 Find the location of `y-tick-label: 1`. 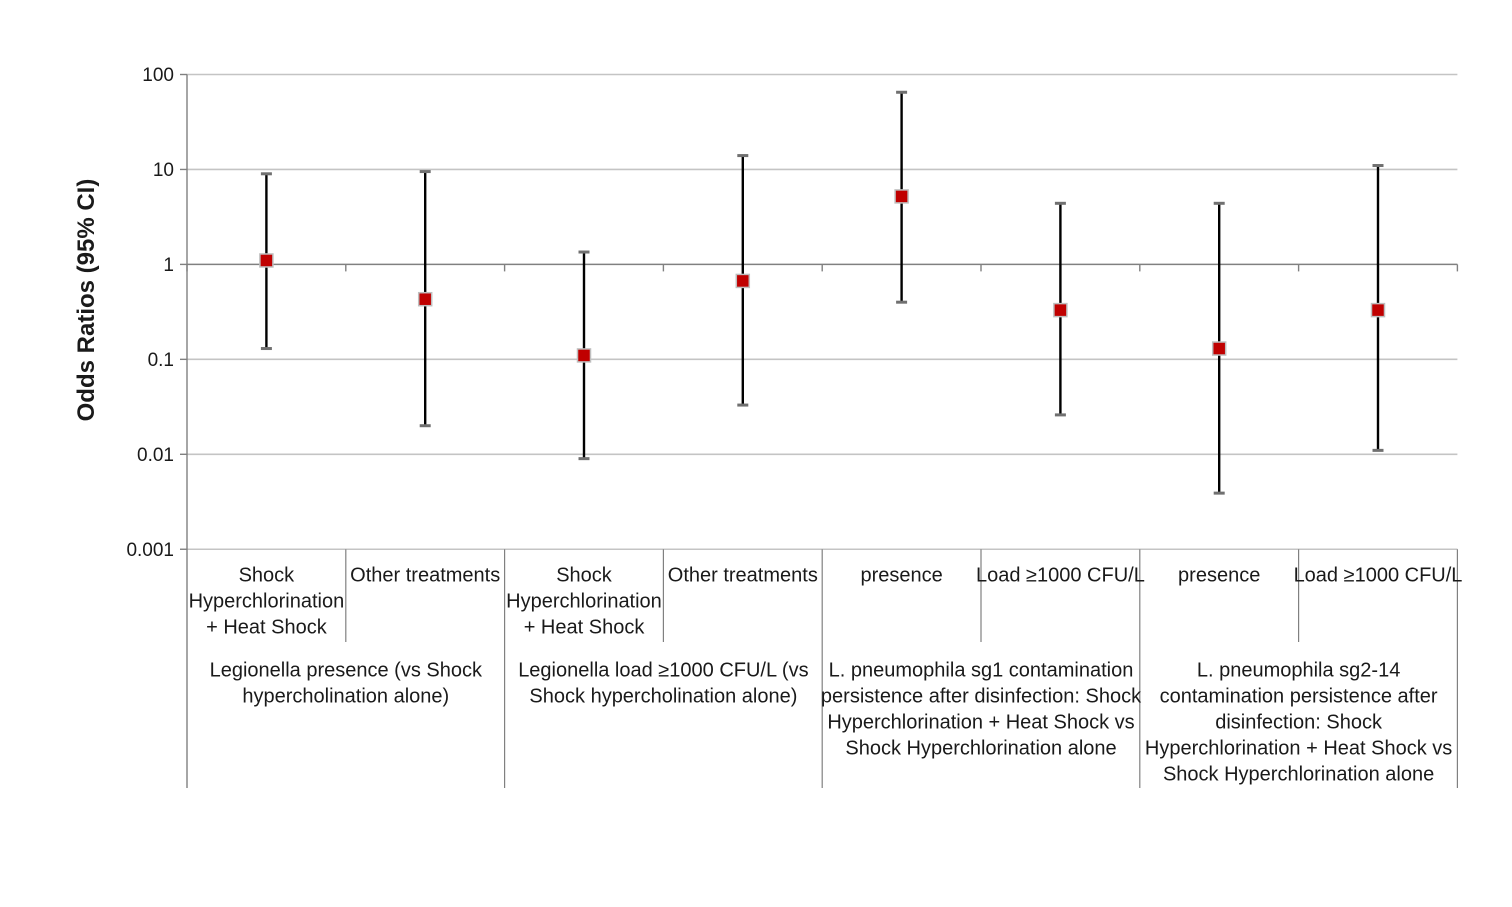

y-tick-label: 1 is located at coordinates (168, 265).